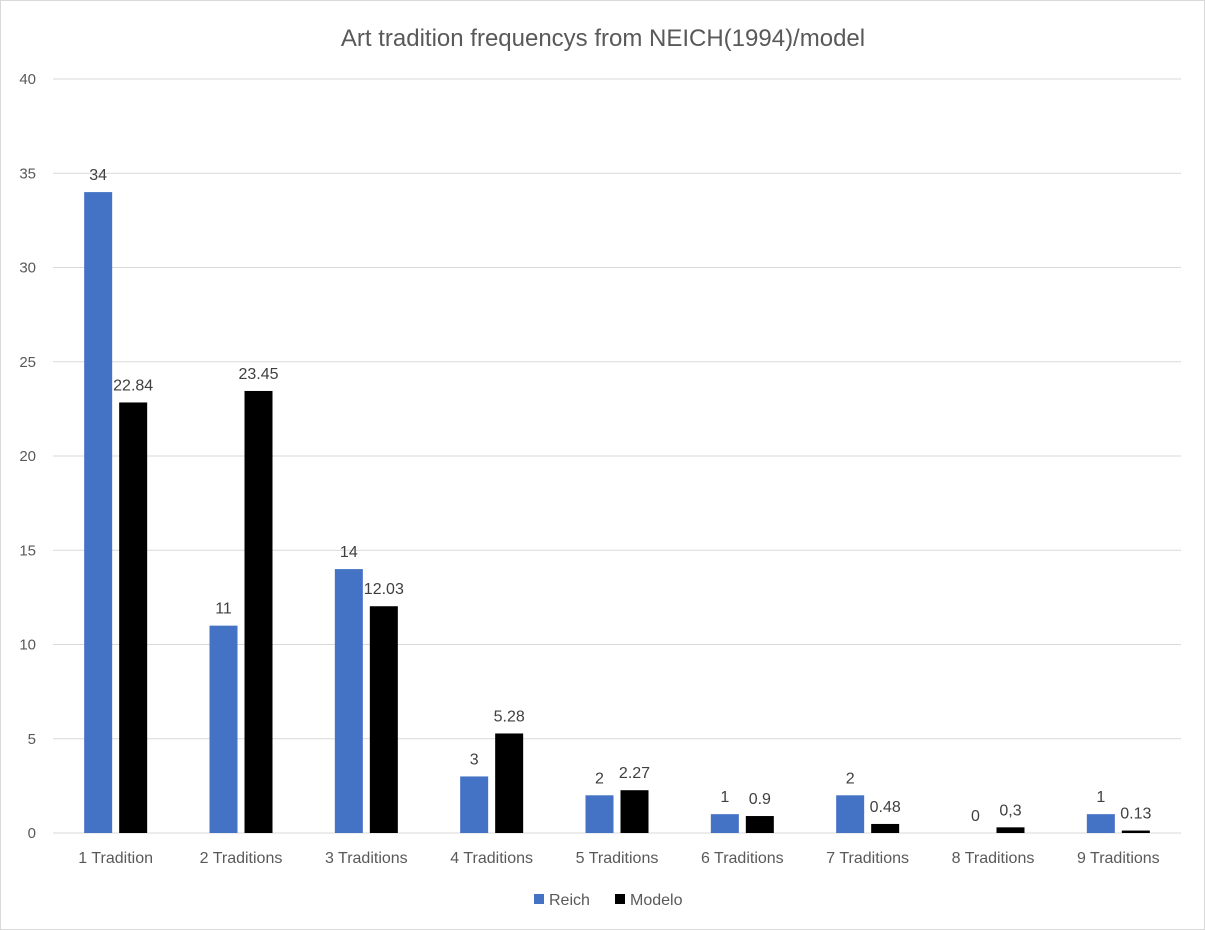  I want to click on data-label: 0.9, so click(760, 799).